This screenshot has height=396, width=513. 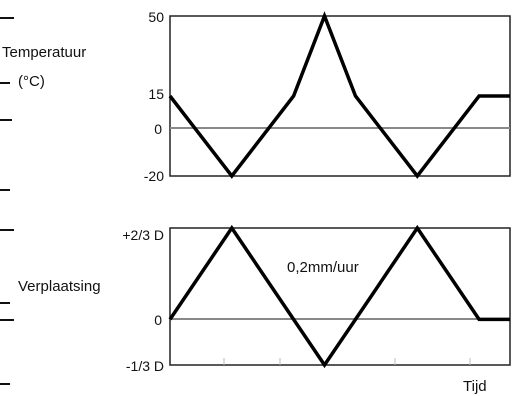 What do you see at coordinates (158, 320) in the screenshot?
I see `displacement-tick-0: 0` at bounding box center [158, 320].